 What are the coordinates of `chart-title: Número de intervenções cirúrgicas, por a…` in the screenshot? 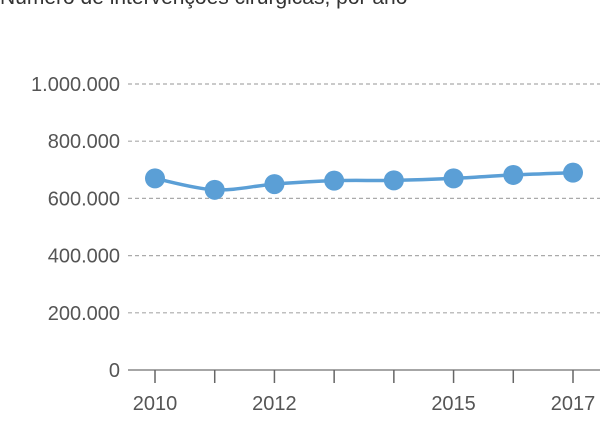 It's located at (203, 5).